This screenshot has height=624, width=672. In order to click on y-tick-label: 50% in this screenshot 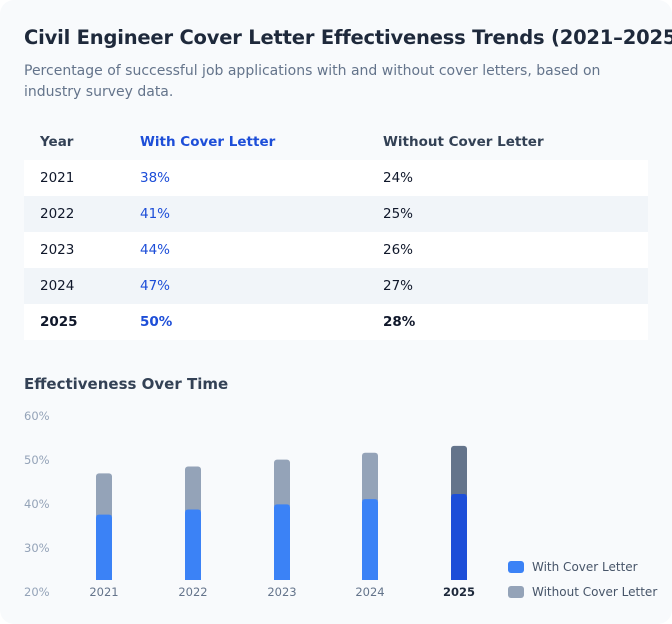, I will do `click(37, 460)`.